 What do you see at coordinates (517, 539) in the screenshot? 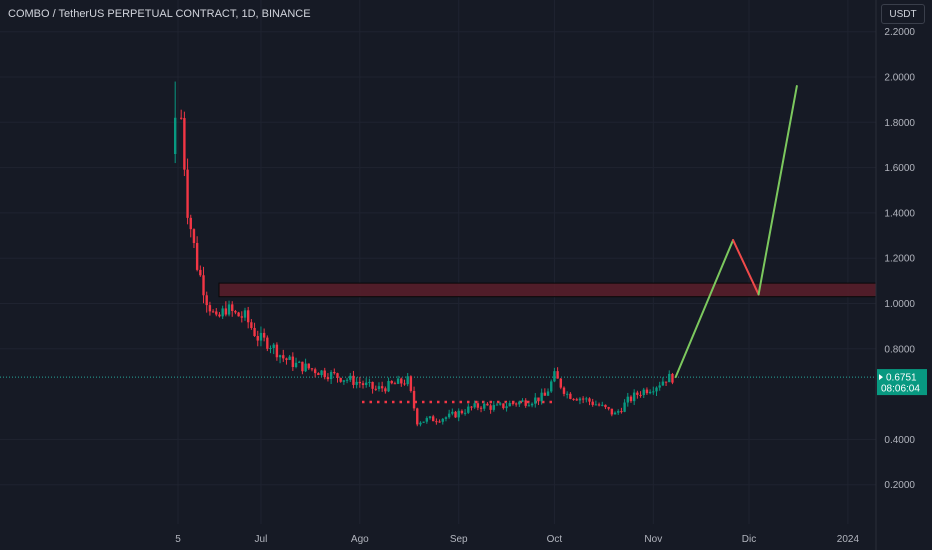
I see `time-axis: 5 Jul Ago Sep Oct Nov Dic 2024` at bounding box center [517, 539].